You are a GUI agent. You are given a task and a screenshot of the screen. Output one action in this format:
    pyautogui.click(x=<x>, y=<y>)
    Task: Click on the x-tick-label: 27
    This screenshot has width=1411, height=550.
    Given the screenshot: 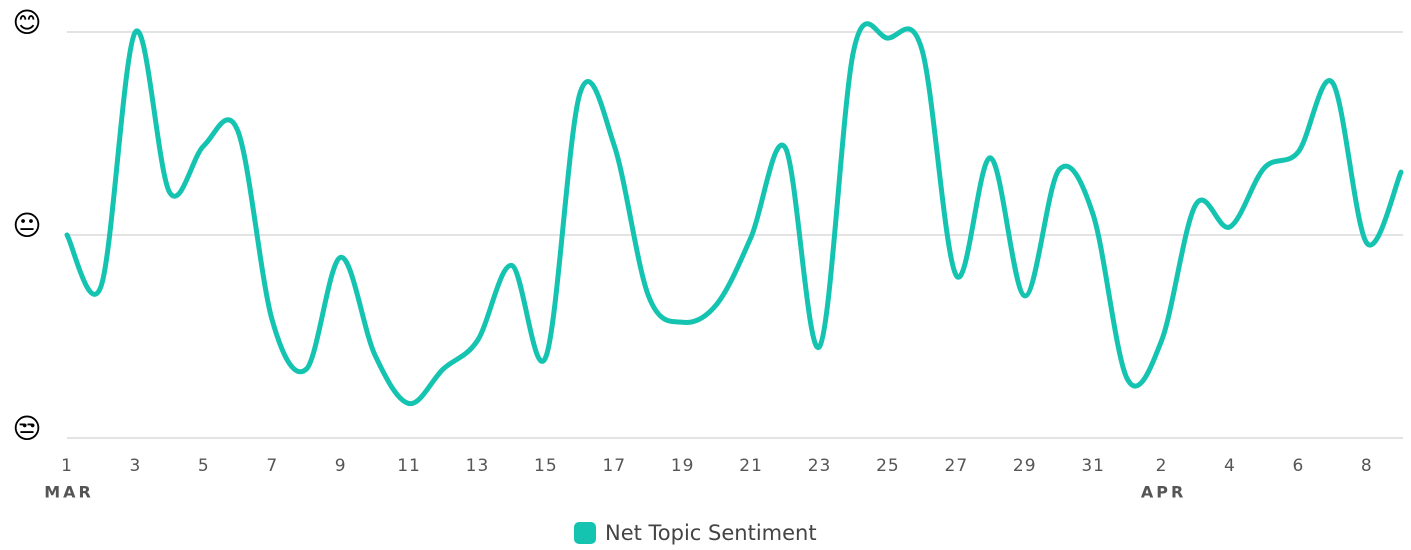 What is the action you would take?
    pyautogui.click(x=957, y=466)
    